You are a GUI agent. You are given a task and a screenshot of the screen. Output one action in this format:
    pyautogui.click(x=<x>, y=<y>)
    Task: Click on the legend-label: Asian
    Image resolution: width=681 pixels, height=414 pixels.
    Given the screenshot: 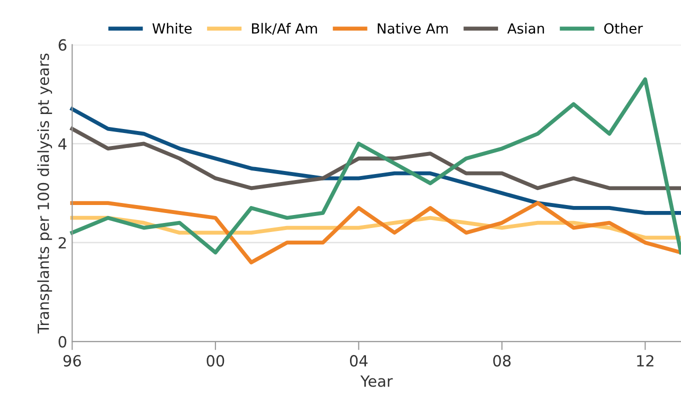 What is the action you would take?
    pyautogui.click(x=525, y=28)
    